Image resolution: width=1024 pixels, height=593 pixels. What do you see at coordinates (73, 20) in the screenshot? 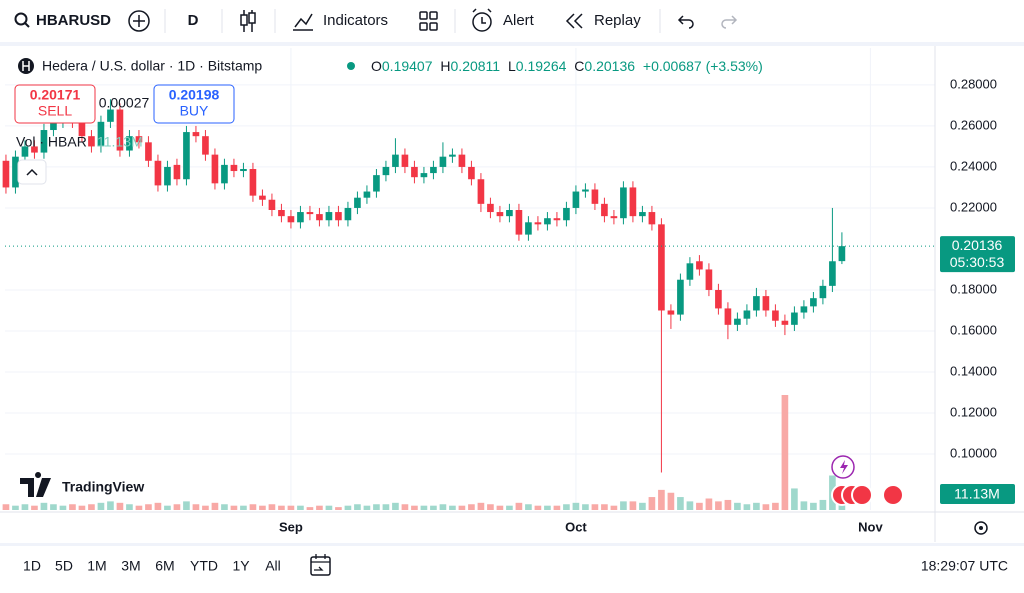
I see `symbol: HBARUSD` at bounding box center [73, 20].